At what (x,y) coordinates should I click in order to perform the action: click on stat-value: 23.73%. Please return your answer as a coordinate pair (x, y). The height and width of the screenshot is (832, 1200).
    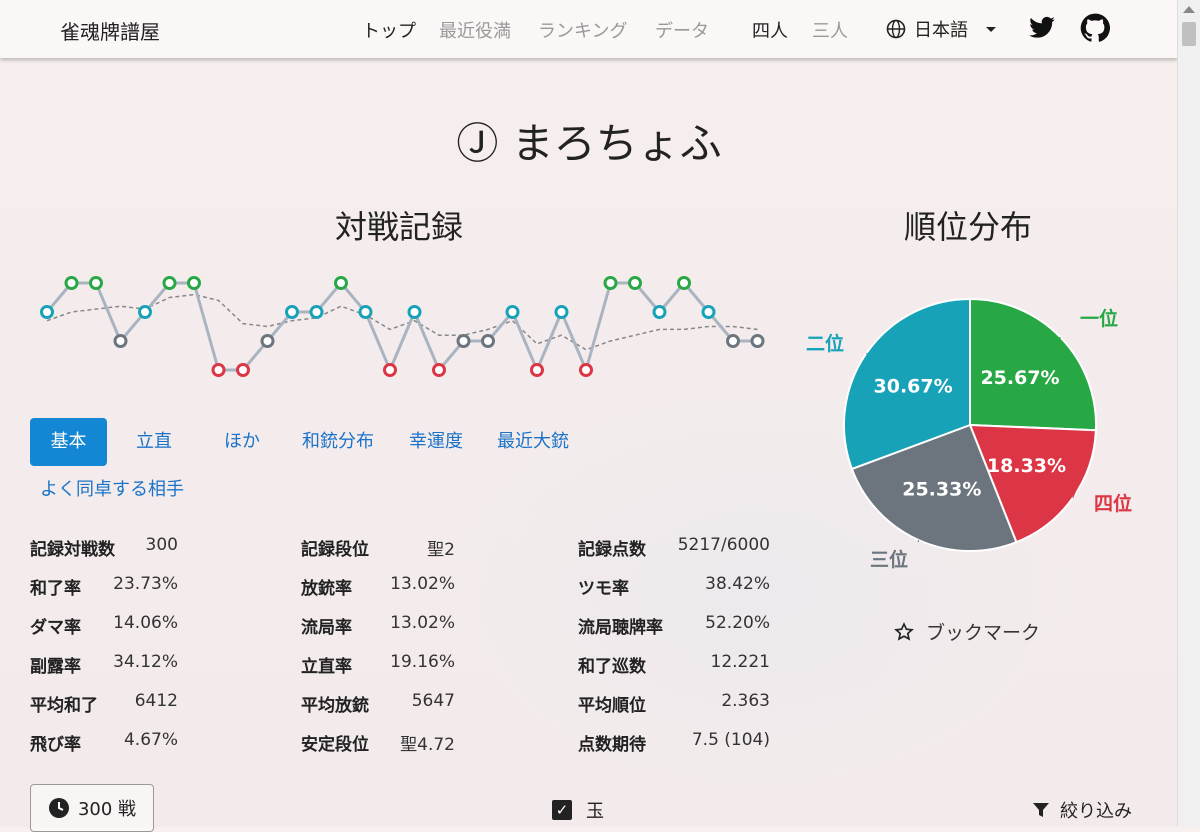
    Looking at the image, I should click on (145, 584).